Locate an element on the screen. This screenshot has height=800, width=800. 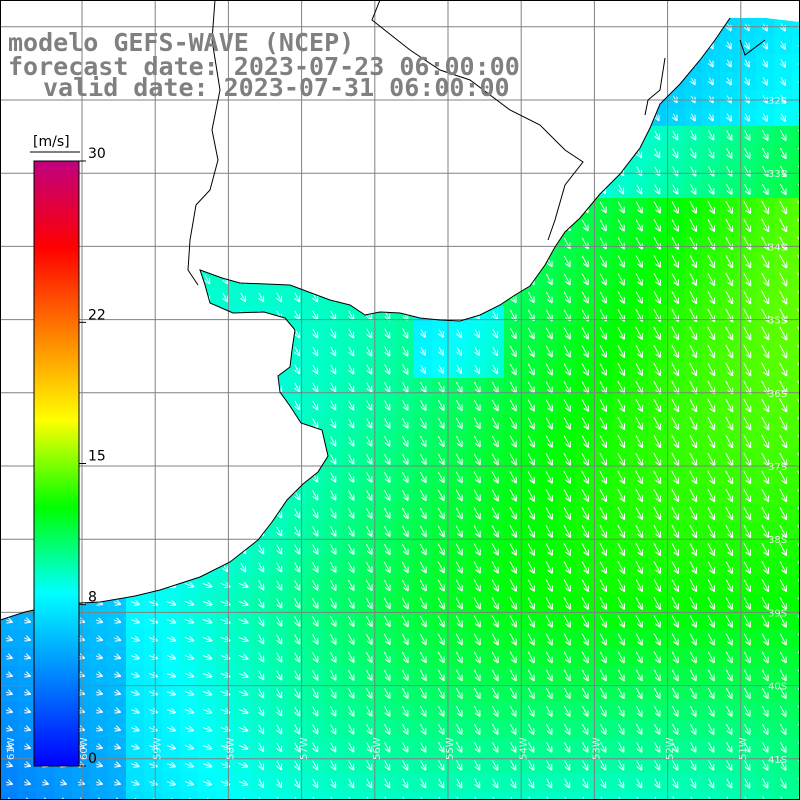
lon-label: 53W is located at coordinates (597, 748).